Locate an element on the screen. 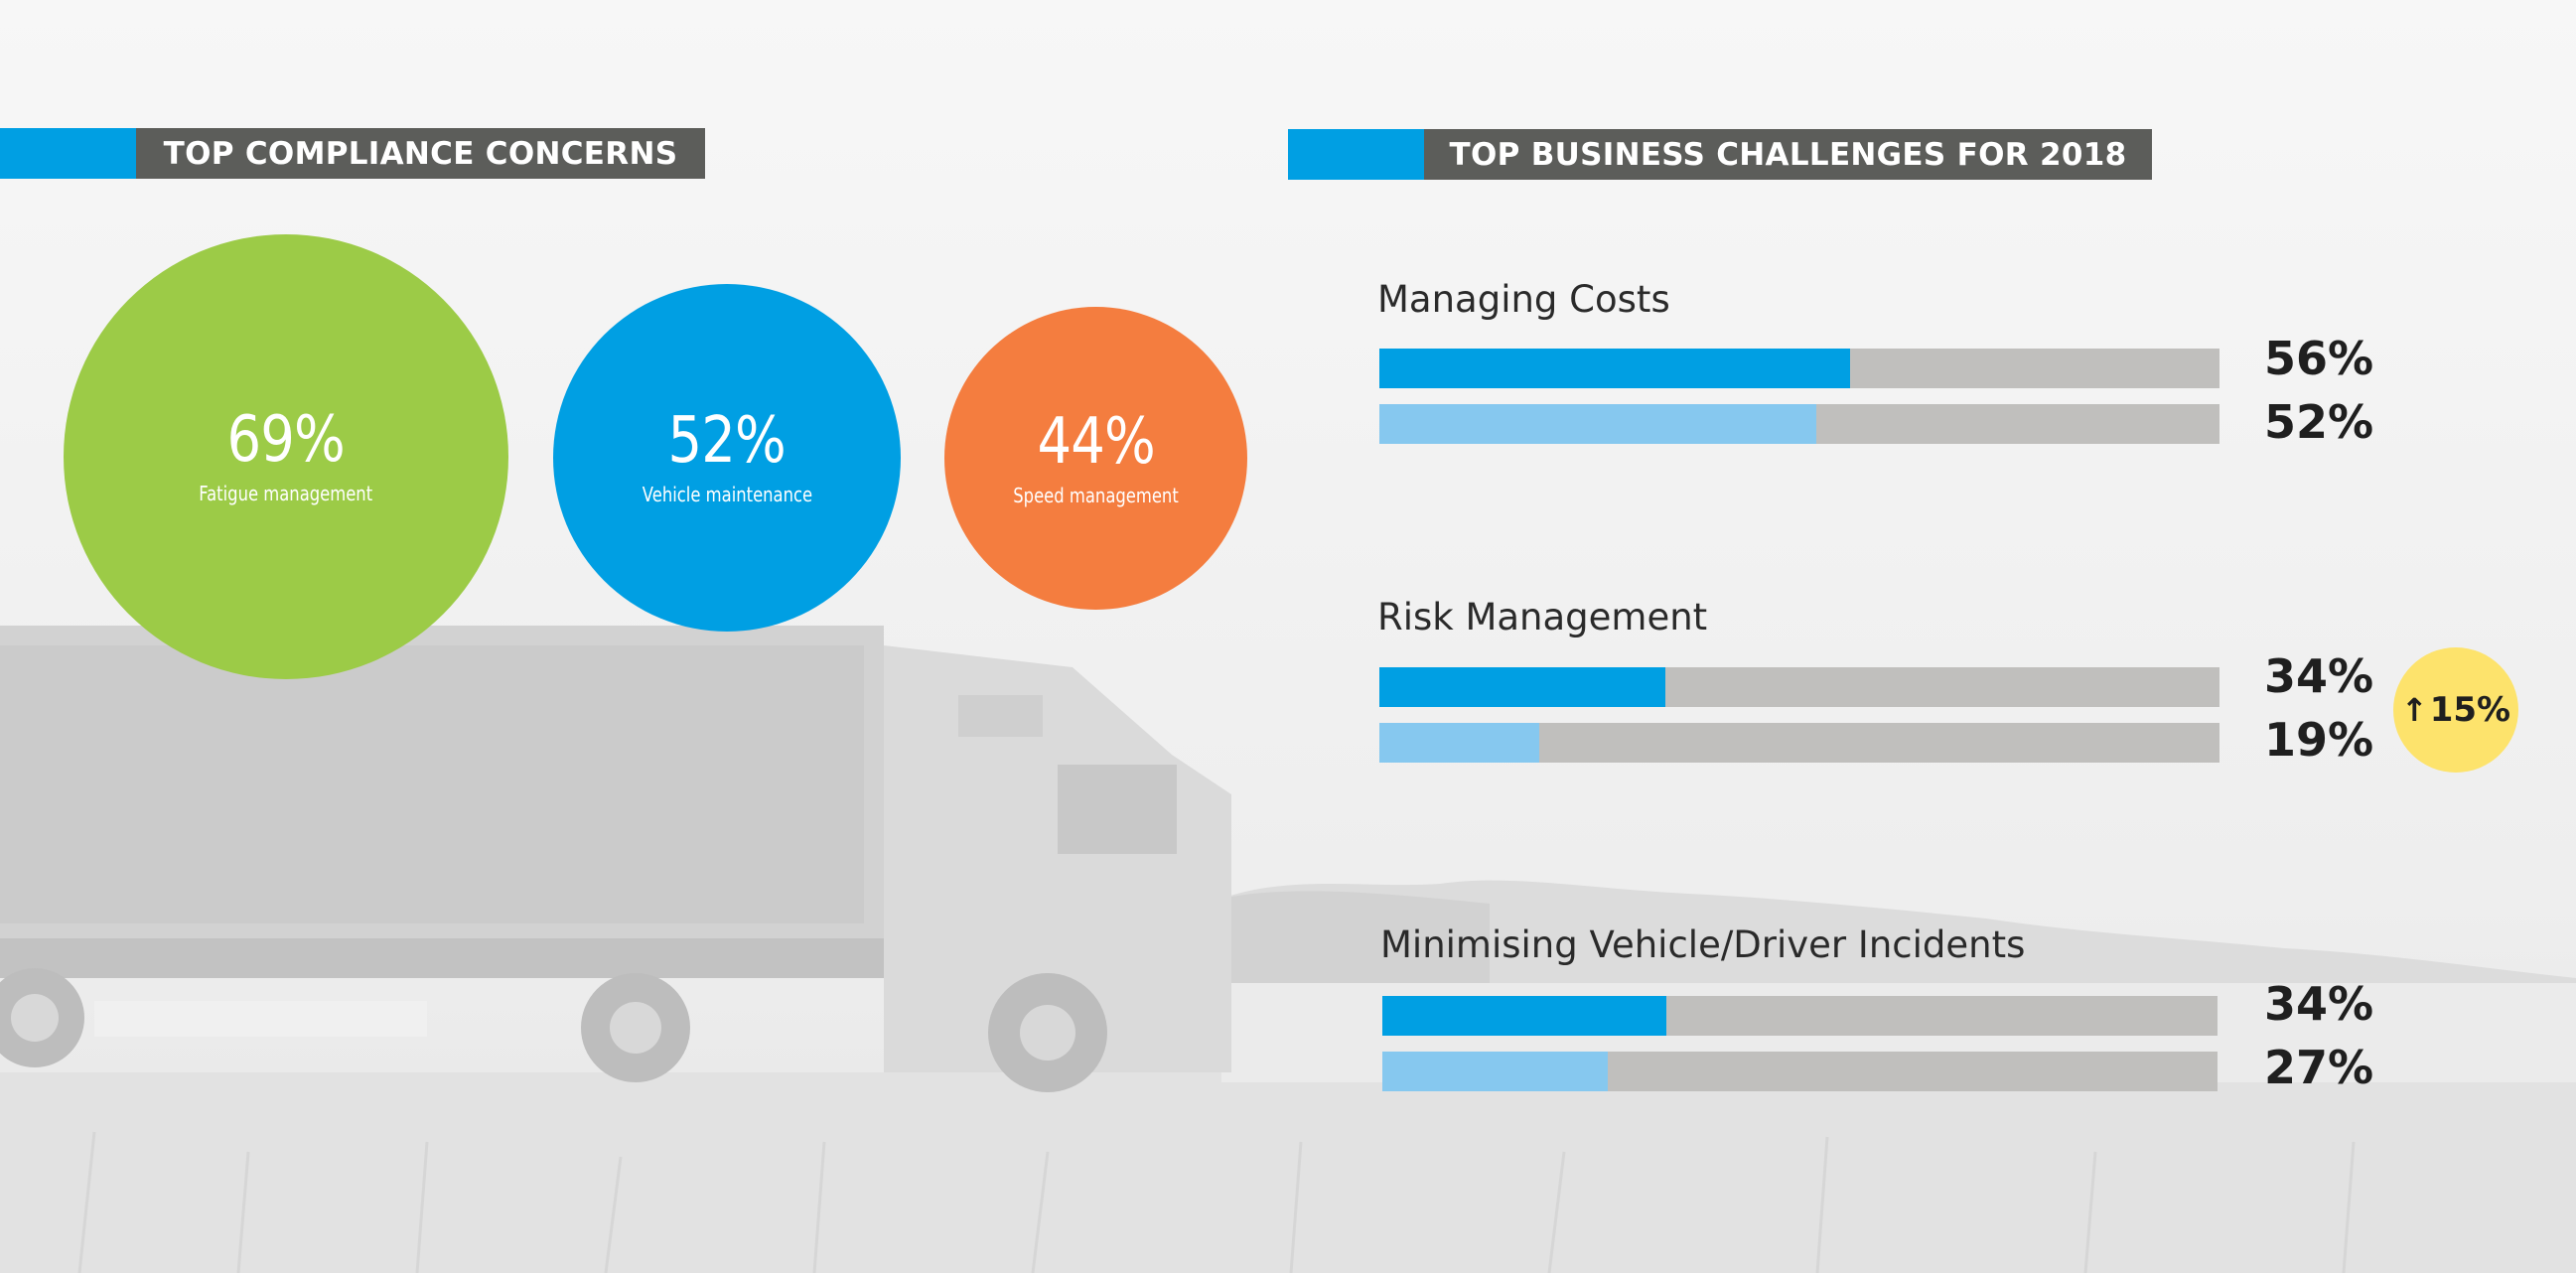 The image size is (2576, 1273). bar-value: 19% is located at coordinates (2319, 740).